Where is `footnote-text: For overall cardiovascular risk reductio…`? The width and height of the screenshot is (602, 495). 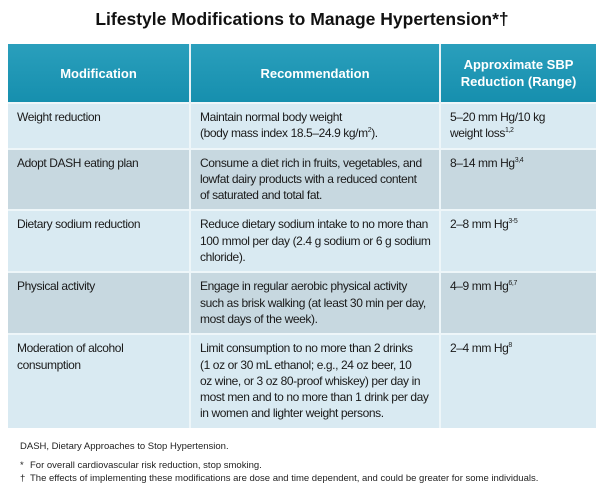
footnote-text: For overall cardiovascular risk reductio… is located at coordinates (146, 465).